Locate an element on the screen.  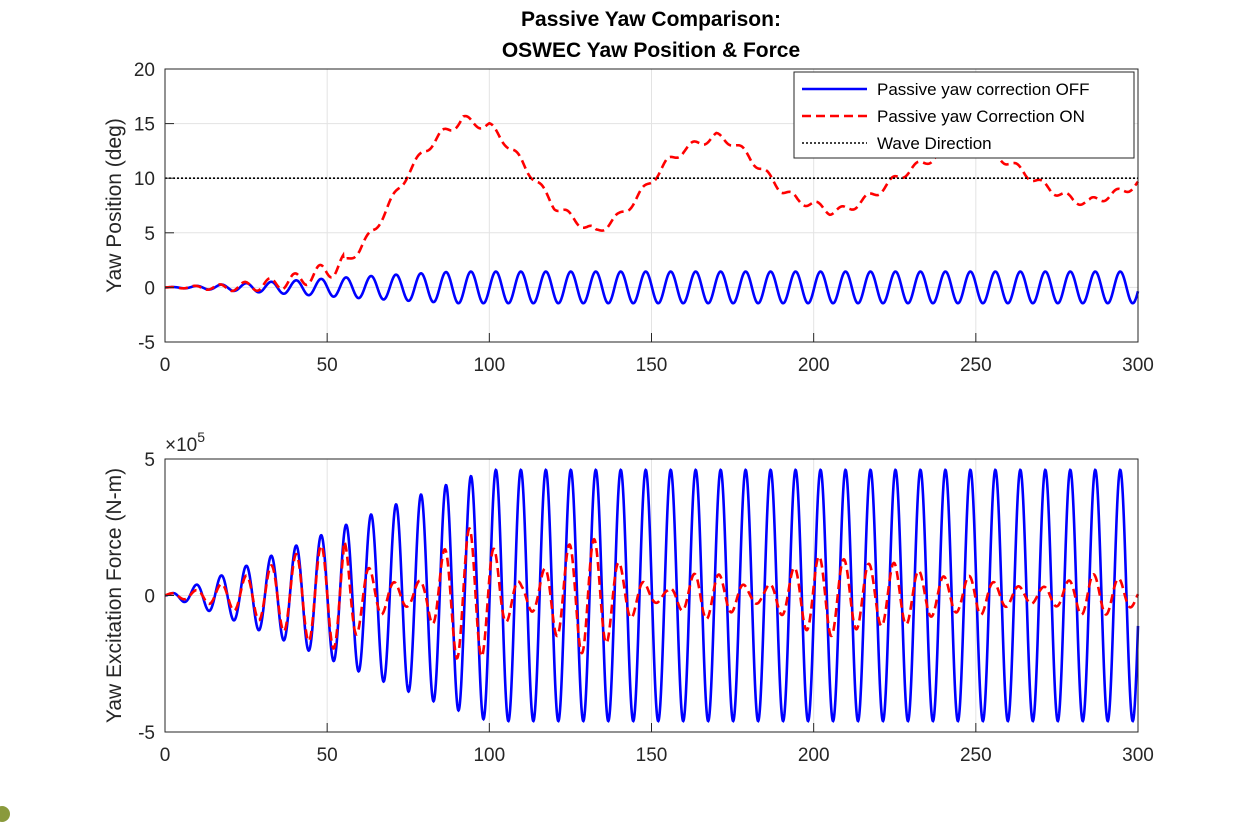
y-tick-label: 20 is located at coordinates (144, 70).